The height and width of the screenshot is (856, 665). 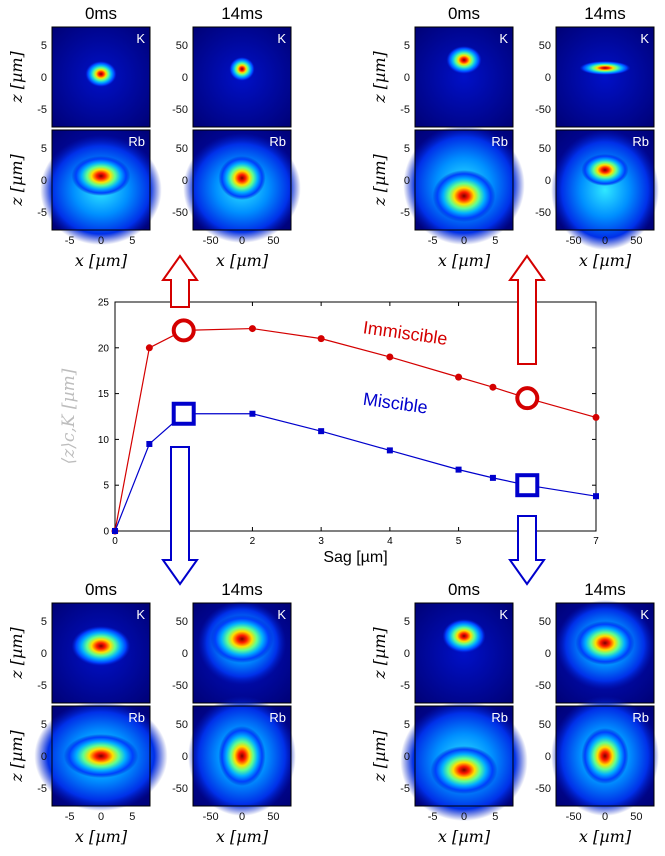 I want to click on chart-xlabel: Sag [µm], so click(x=355, y=557).